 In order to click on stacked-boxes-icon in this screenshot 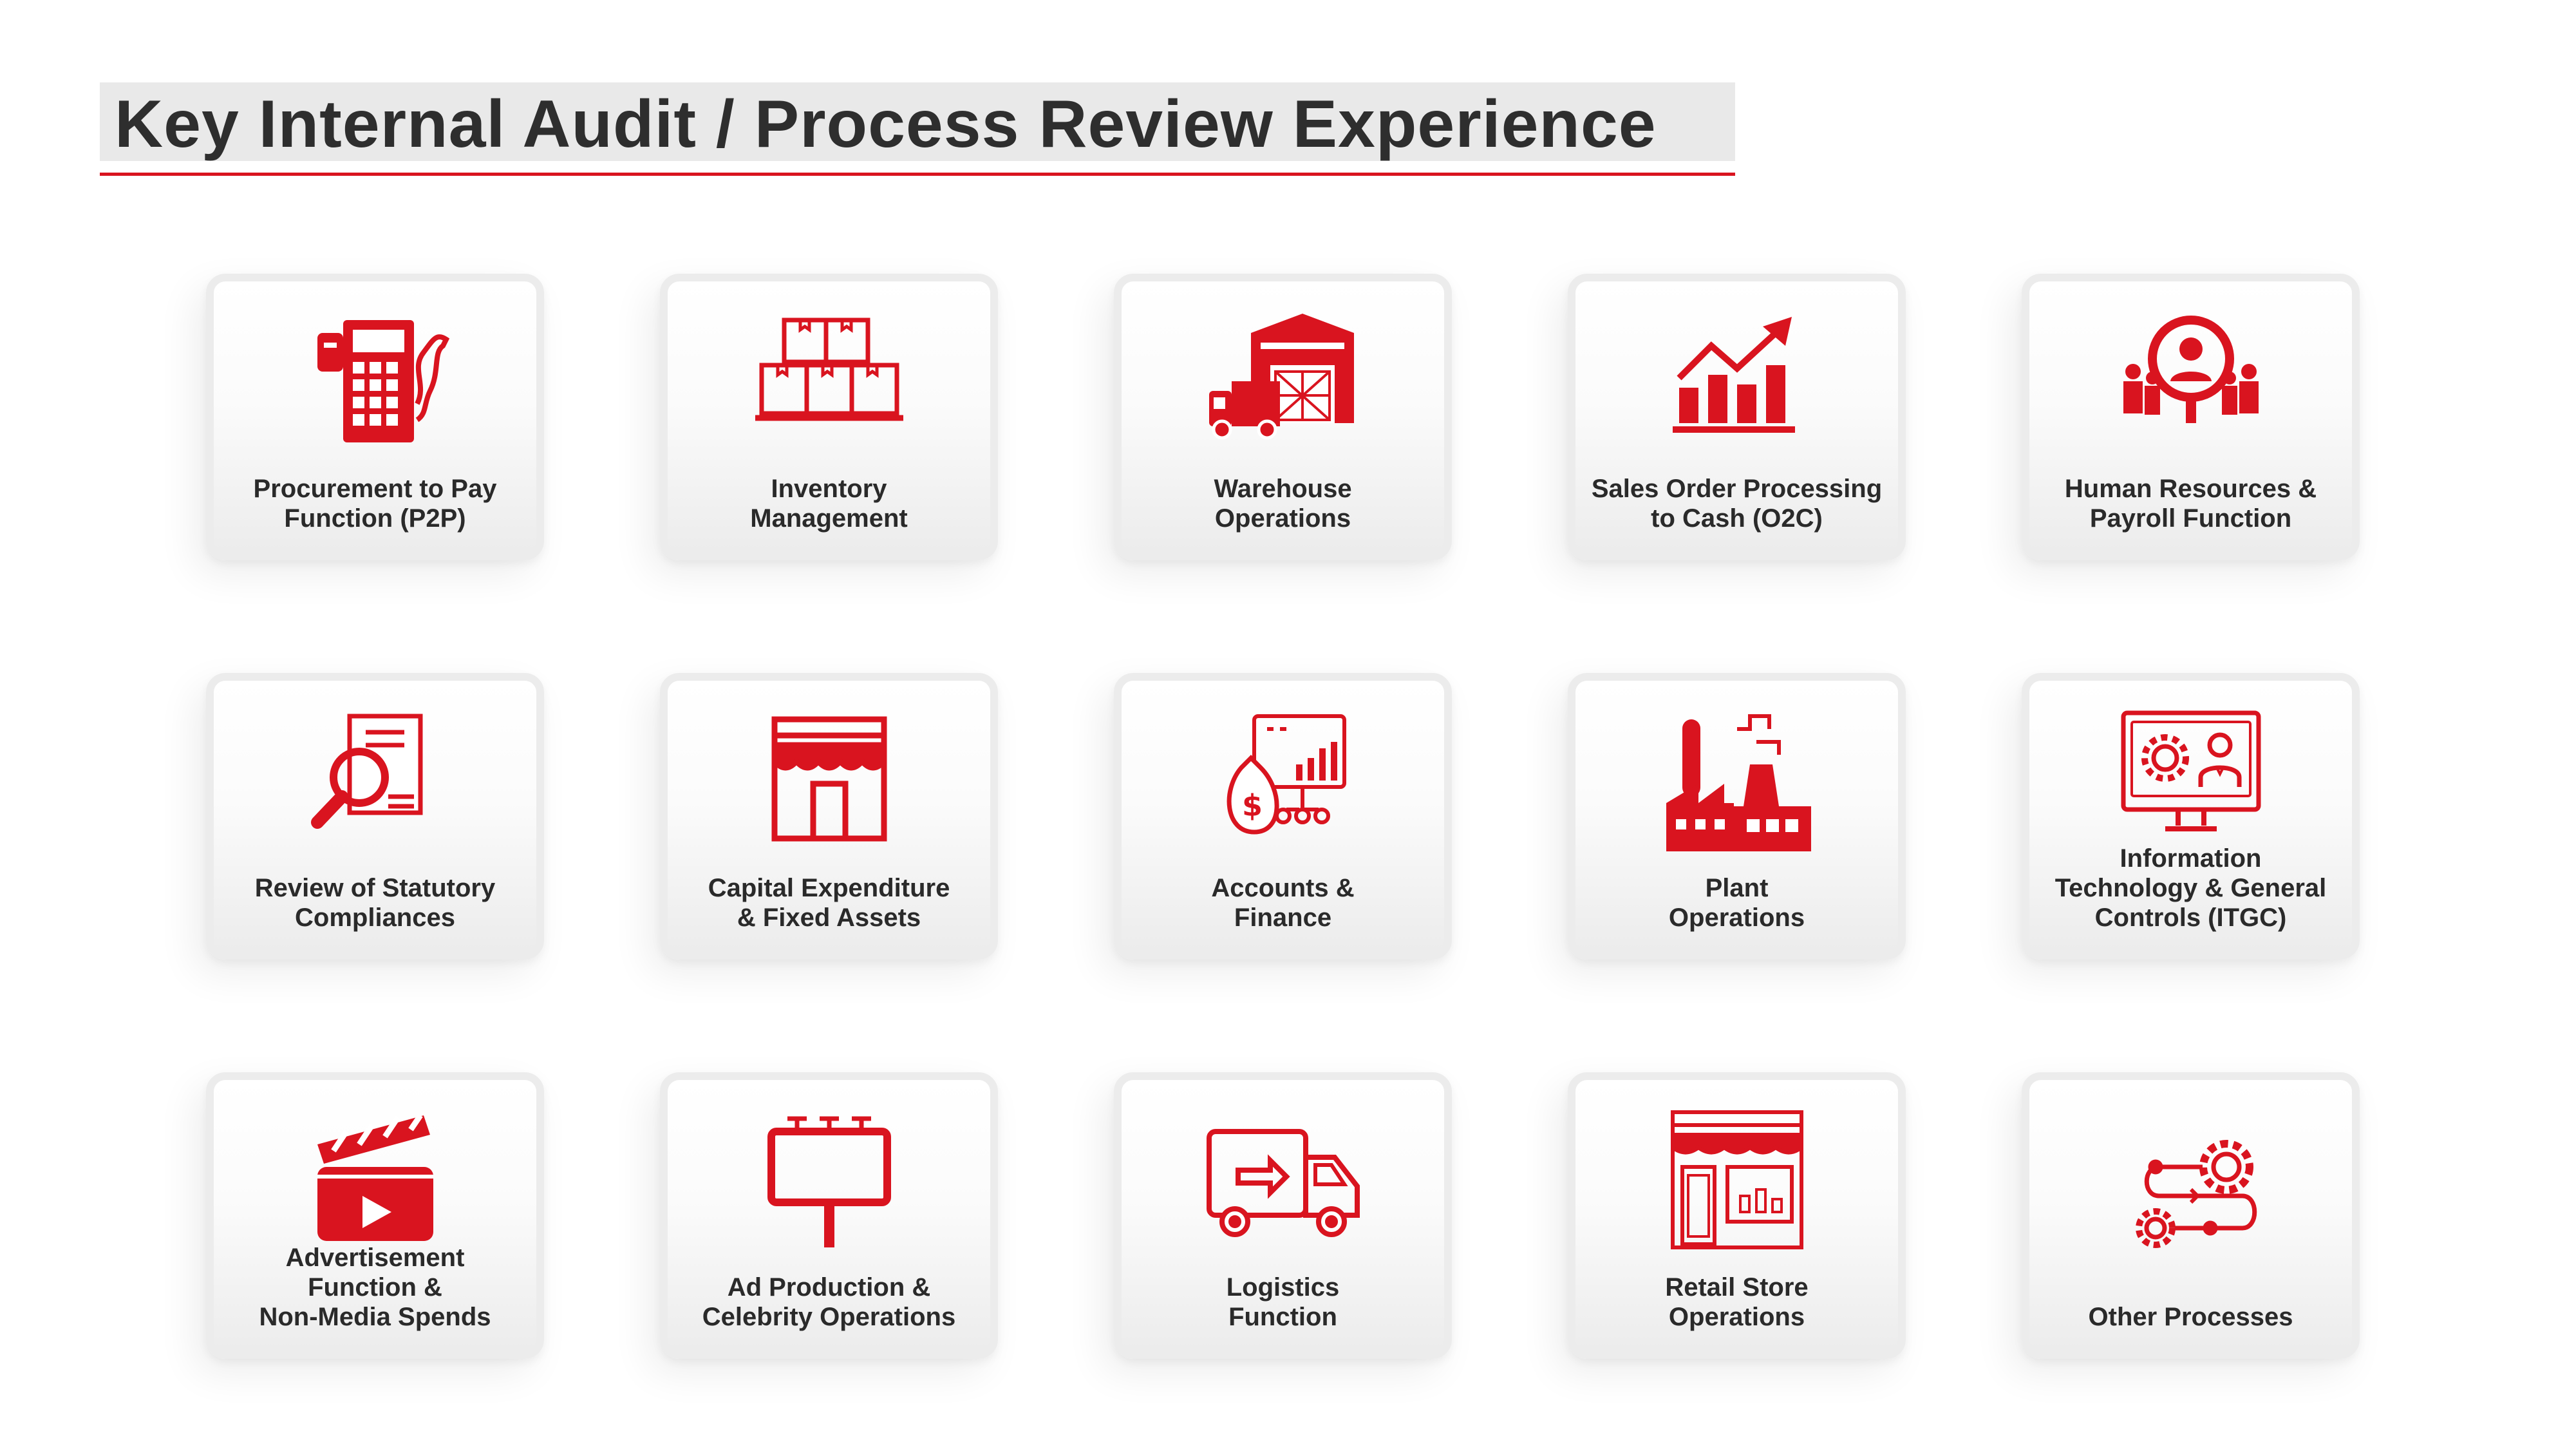, I will do `click(829, 381)`.